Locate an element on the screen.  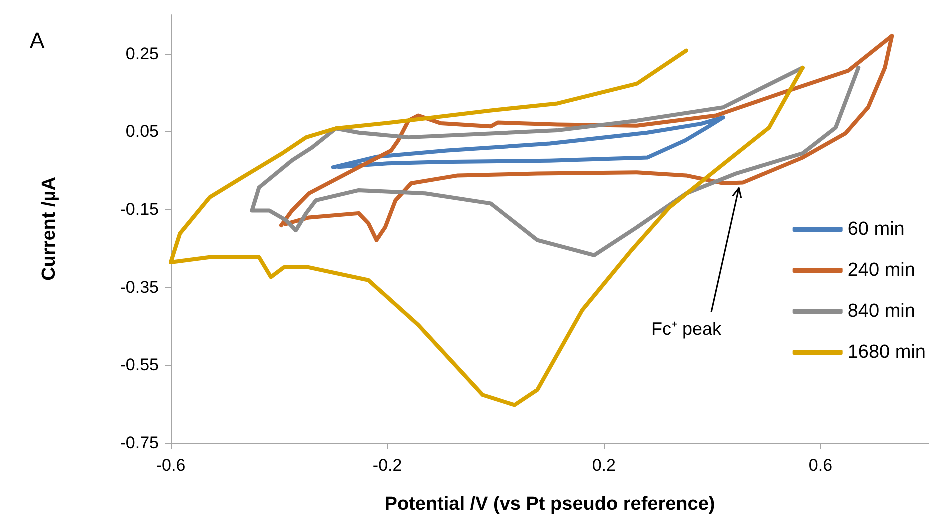
y-tick-label: 0.25 is located at coordinates (142, 54).